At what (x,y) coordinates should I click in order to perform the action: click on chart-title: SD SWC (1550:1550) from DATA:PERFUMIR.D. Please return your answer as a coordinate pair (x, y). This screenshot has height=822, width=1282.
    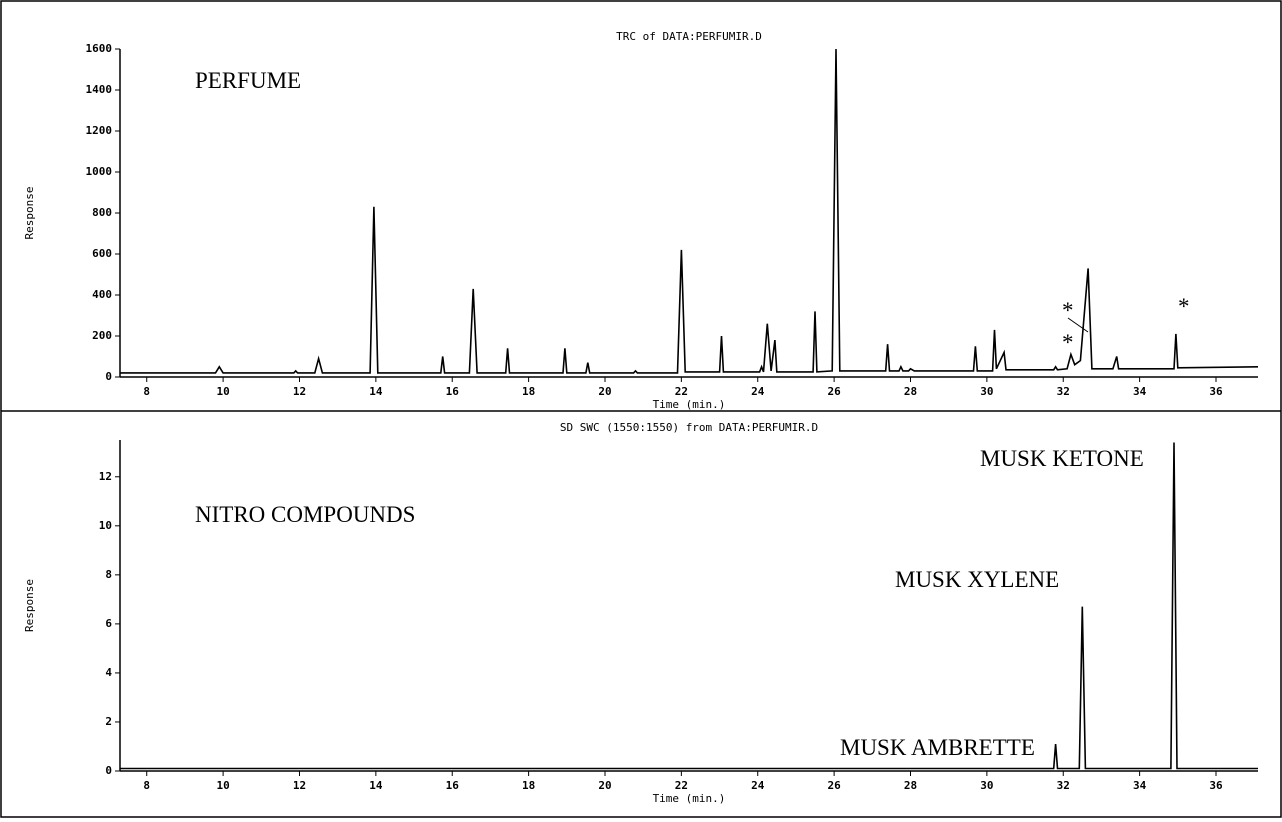
    Looking at the image, I should click on (689, 427).